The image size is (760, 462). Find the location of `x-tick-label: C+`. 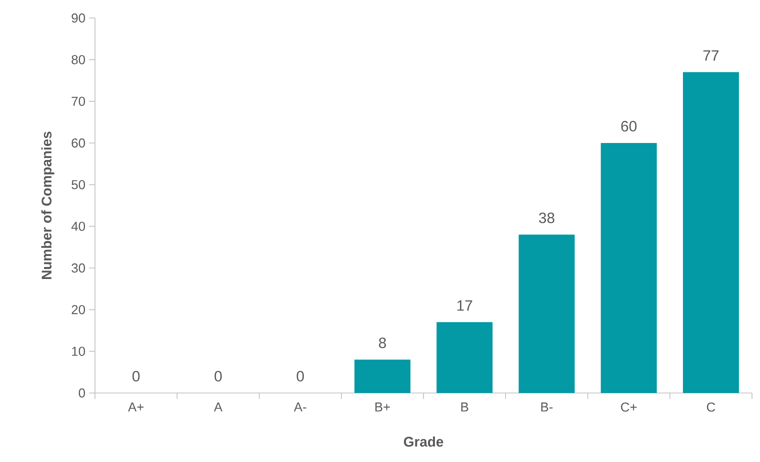

x-tick-label: C+ is located at coordinates (629, 407).